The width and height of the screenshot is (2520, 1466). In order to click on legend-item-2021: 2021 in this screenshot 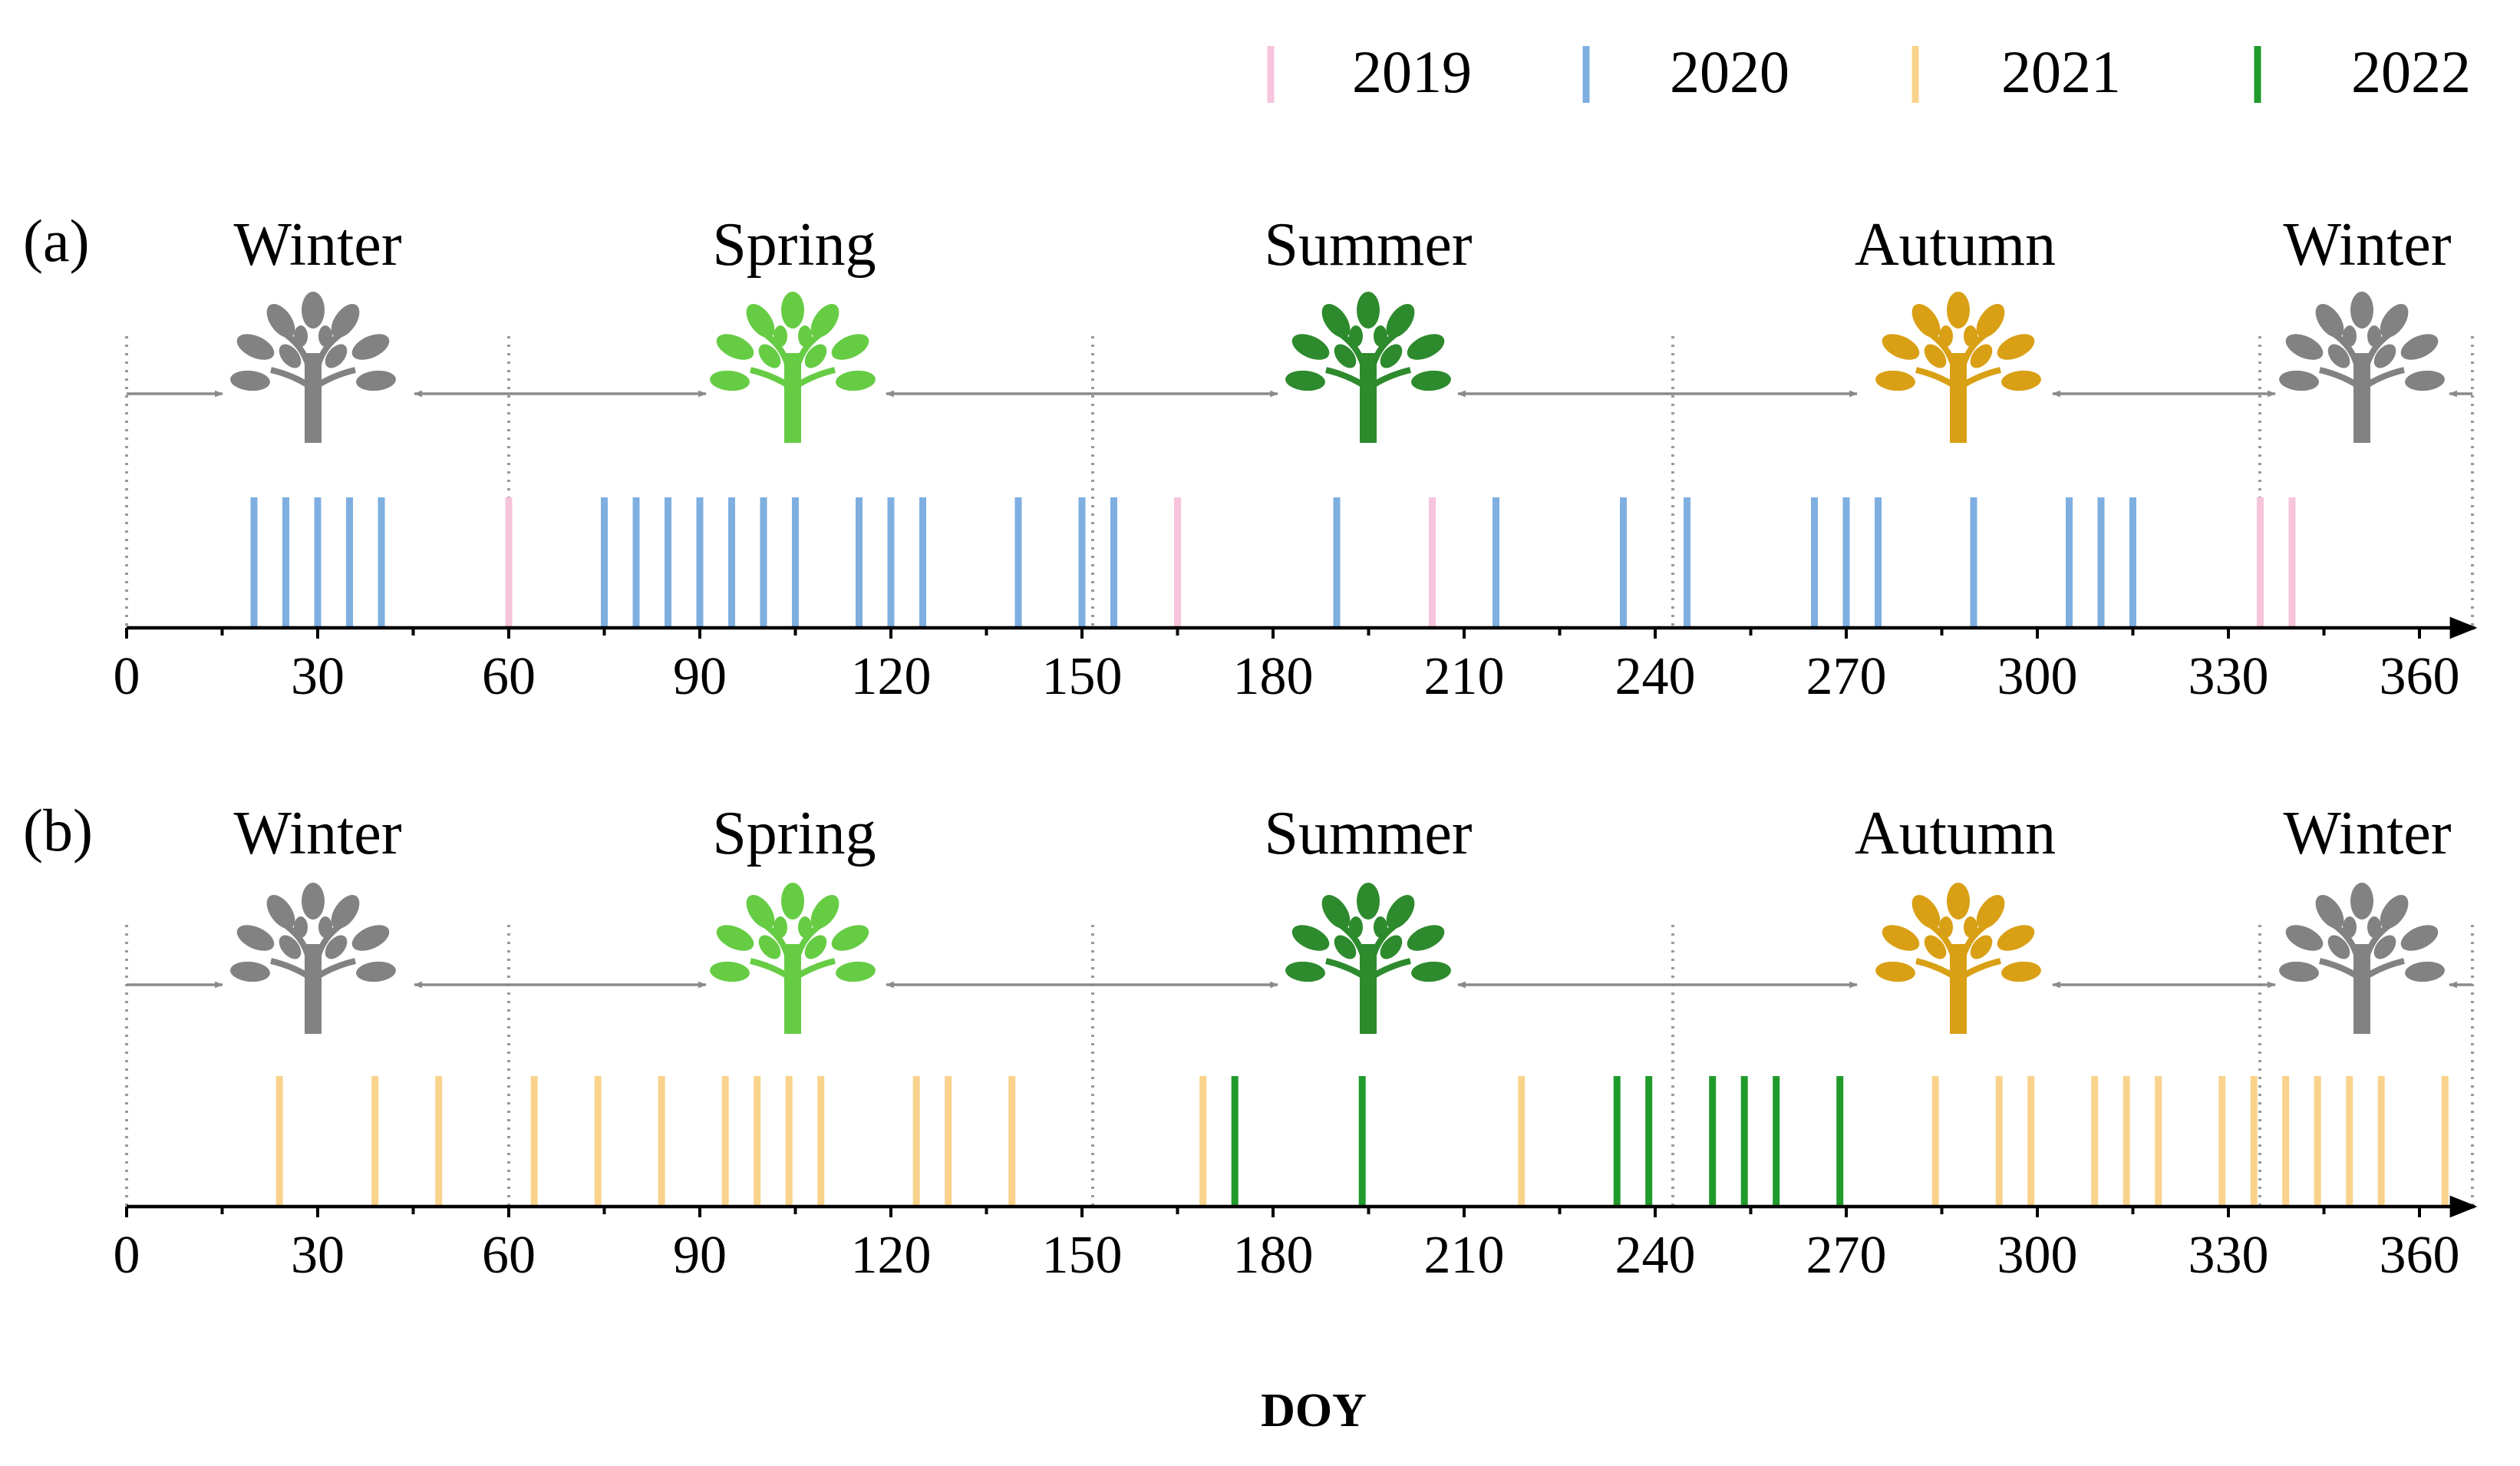, I will do `click(2016, 71)`.